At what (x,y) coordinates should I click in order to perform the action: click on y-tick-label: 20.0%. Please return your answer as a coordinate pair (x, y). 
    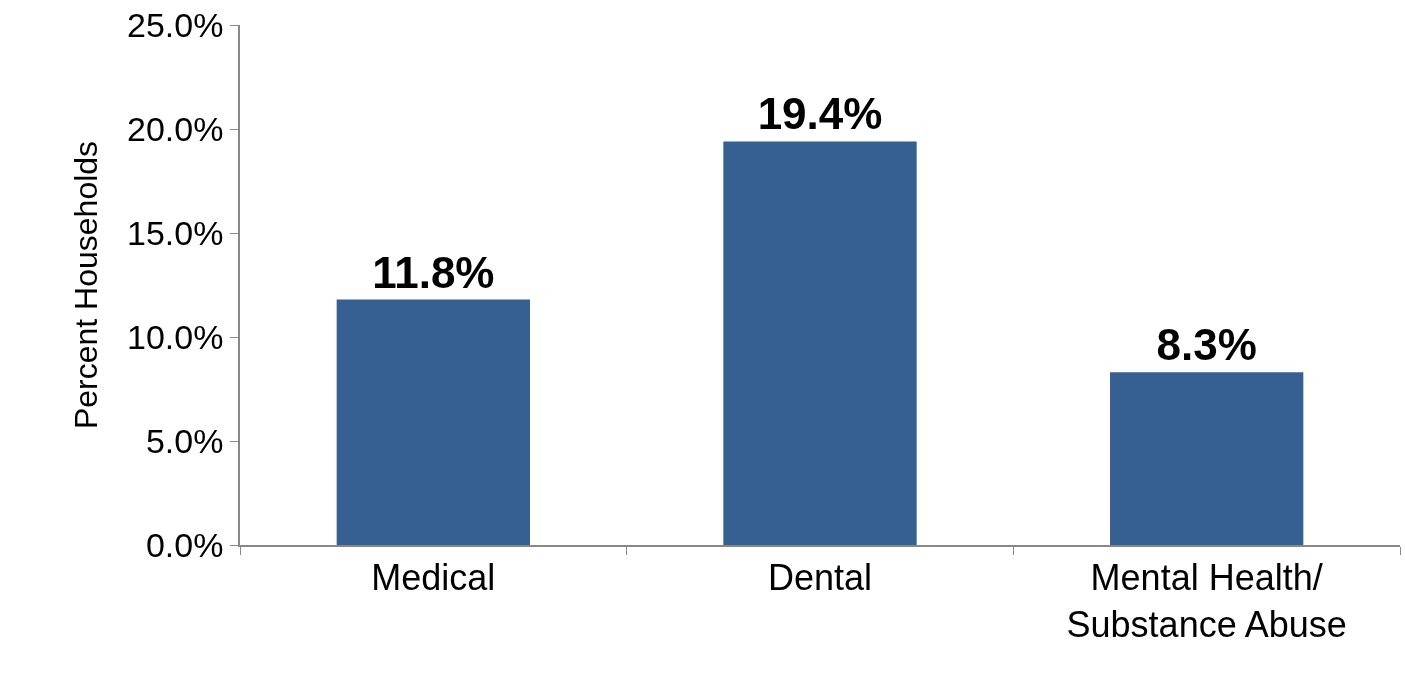
    Looking at the image, I should click on (175, 128).